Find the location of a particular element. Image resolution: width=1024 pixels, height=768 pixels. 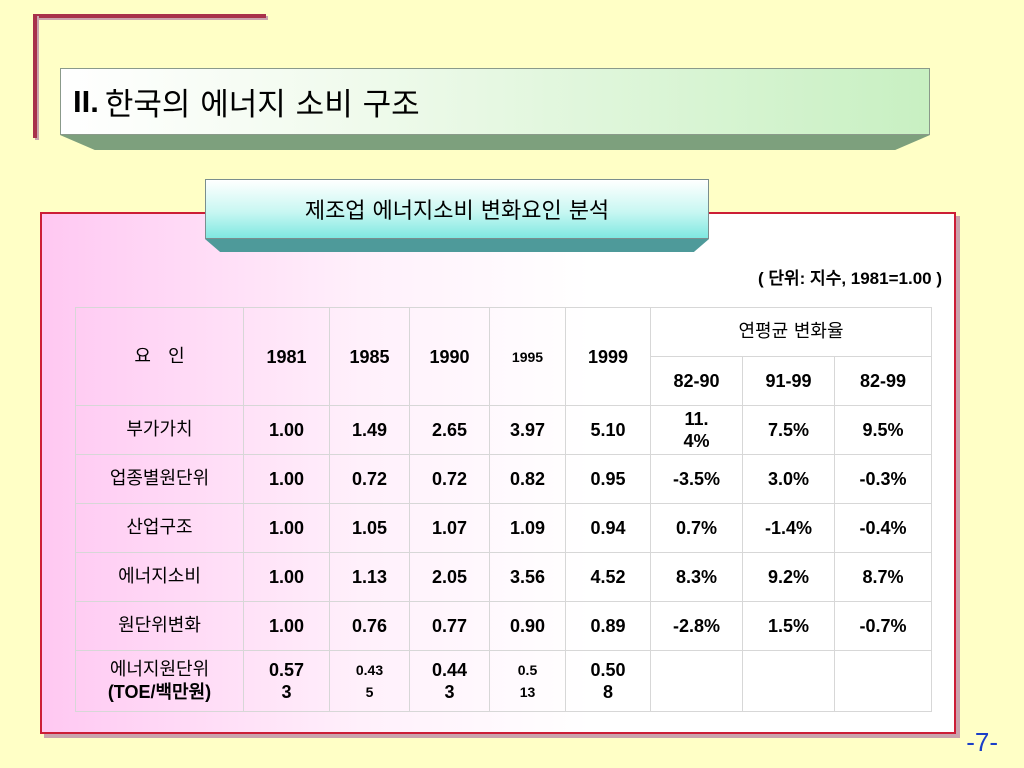

table-cell: 1.07 is located at coordinates (449, 528).